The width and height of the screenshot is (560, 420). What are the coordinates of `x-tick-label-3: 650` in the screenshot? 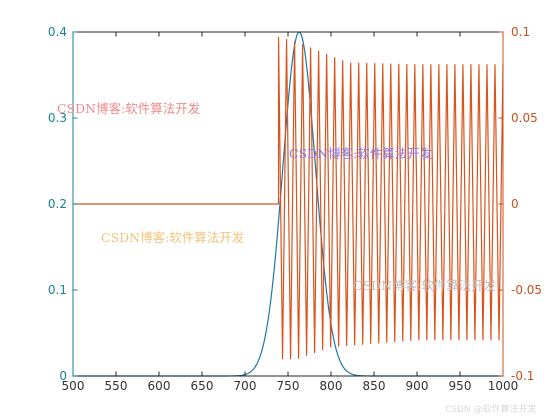 It's located at (202, 386).